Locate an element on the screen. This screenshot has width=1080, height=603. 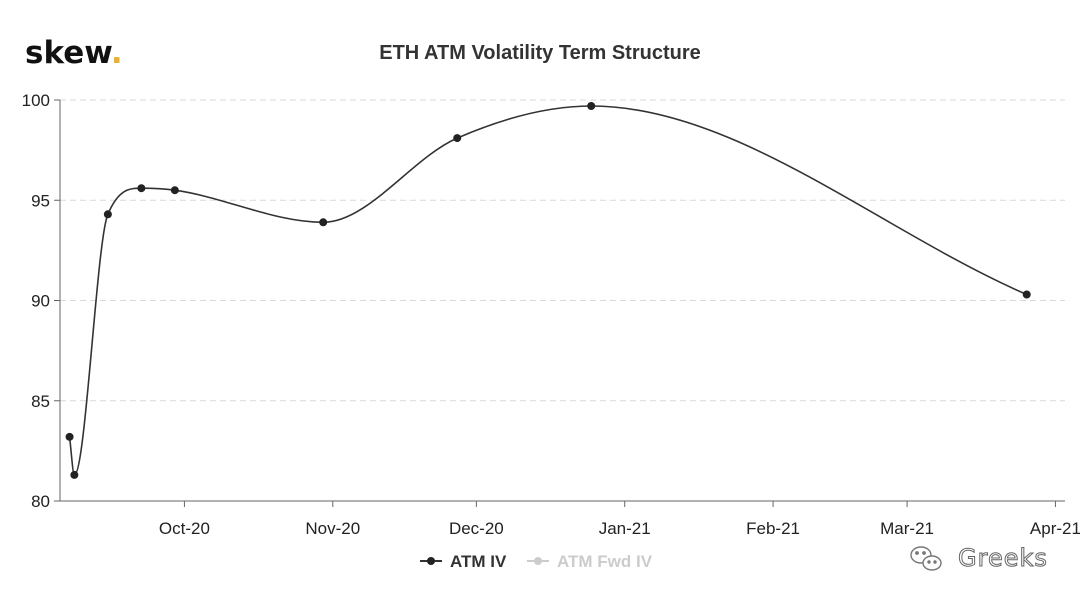
x-tick-label: Oct-20 is located at coordinates (184, 528).